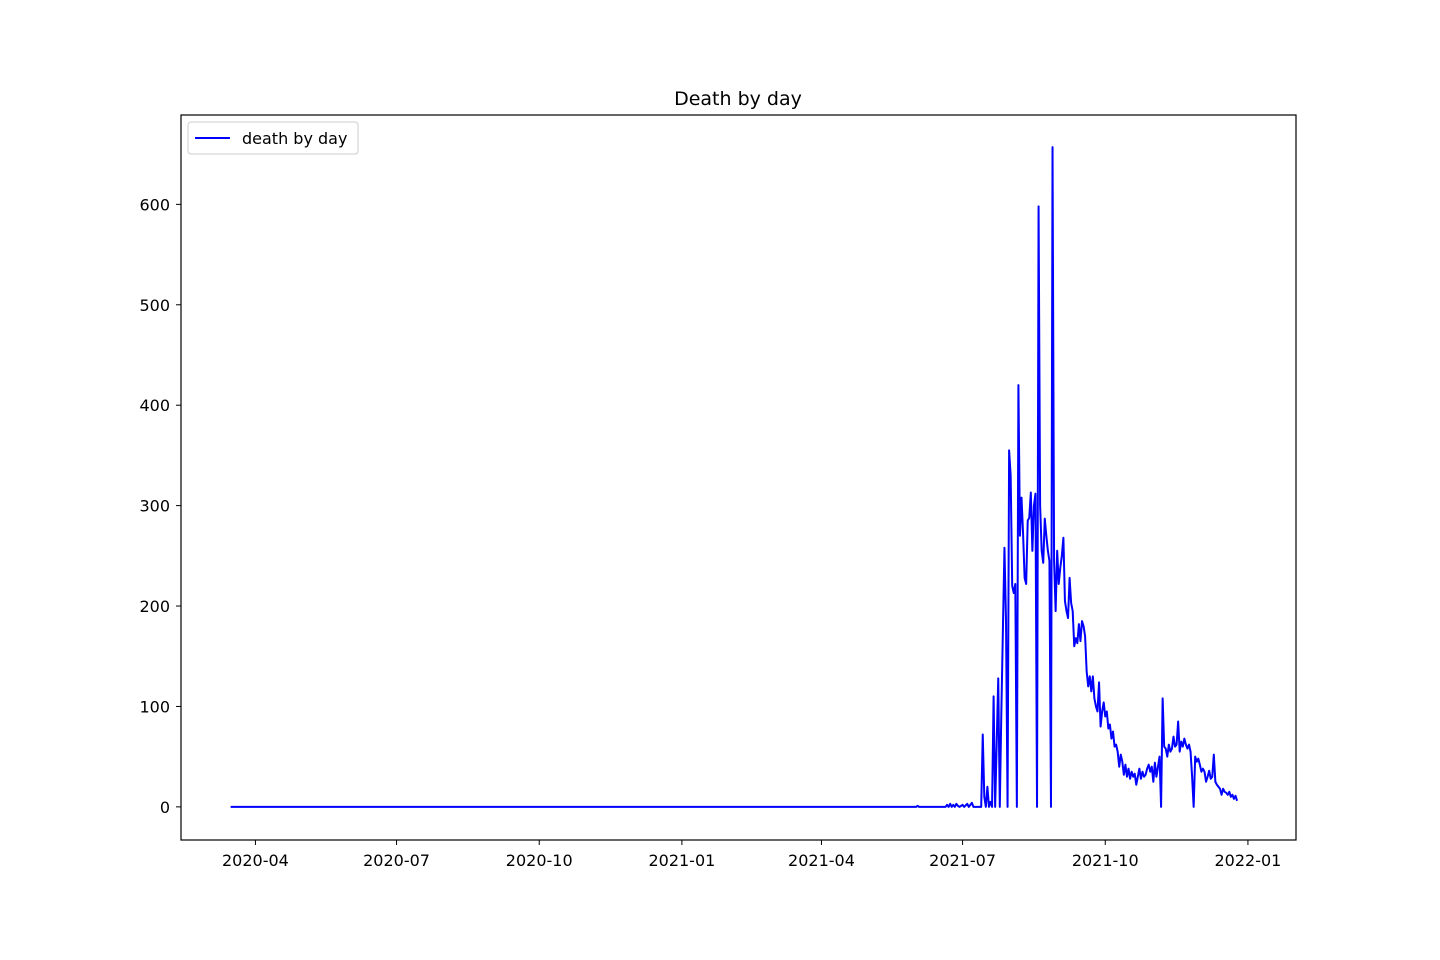 This screenshot has width=1440, height=960. What do you see at coordinates (681, 860) in the screenshot?
I see `x-tick-label: 2021-01` at bounding box center [681, 860].